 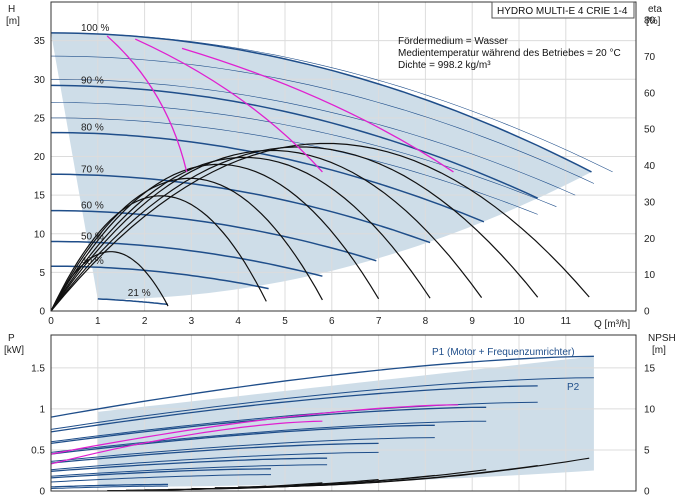 What do you see at coordinates (40, 41) in the screenshot?
I see `y-tick-label: 35` at bounding box center [40, 41].